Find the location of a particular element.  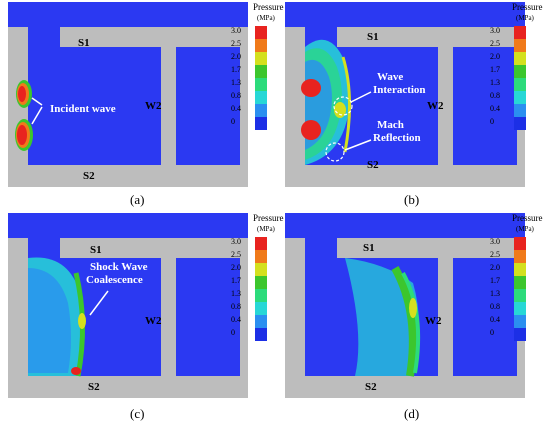

panel-d-label-w2: W2 is located at coordinates (433, 321).